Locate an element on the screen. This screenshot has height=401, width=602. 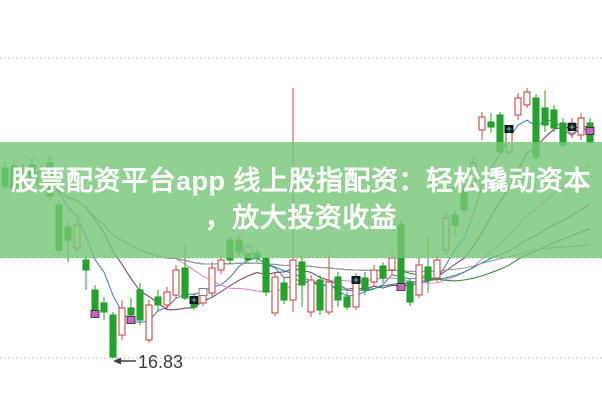
low-annotation: 16.83 is located at coordinates (148, 362).